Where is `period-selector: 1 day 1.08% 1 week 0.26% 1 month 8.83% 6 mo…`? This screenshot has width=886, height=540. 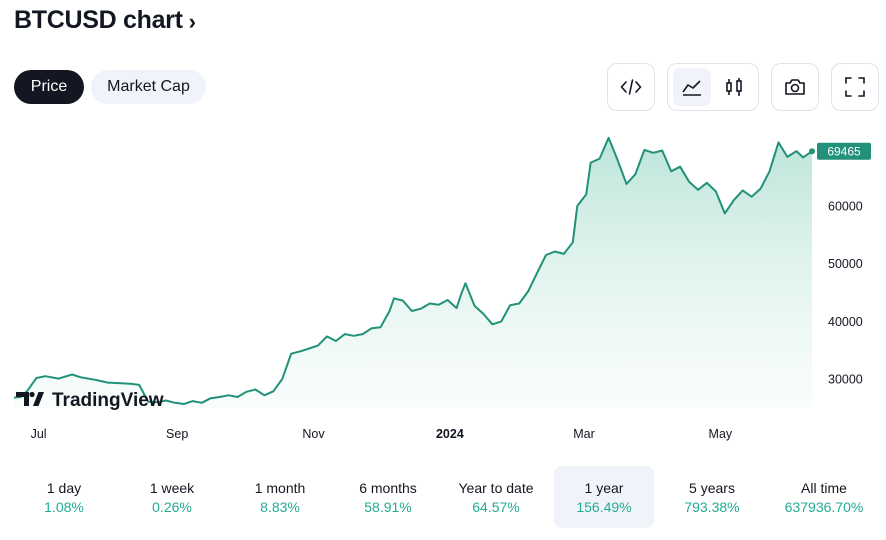
period-selector: 1 day 1.08% 1 week 0.26% 1 month 8.83% 6 mo… is located at coordinates (443, 498).